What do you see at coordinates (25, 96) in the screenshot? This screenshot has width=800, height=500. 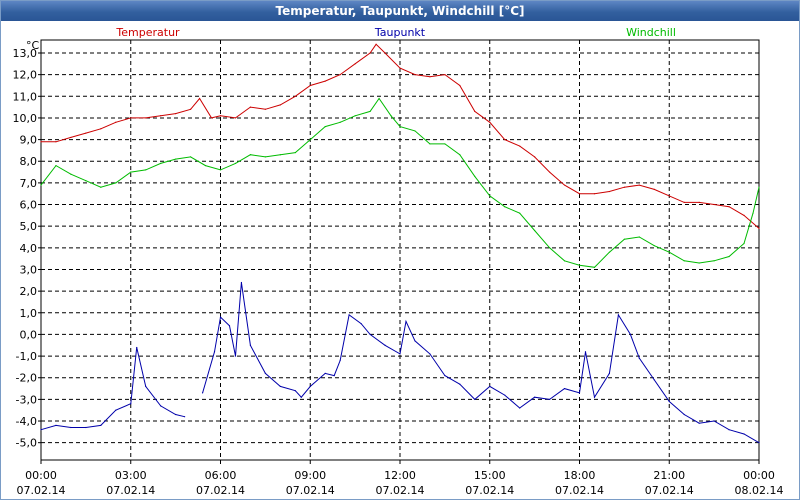 I see `y-tick-label: 11,0` at bounding box center [25, 96].